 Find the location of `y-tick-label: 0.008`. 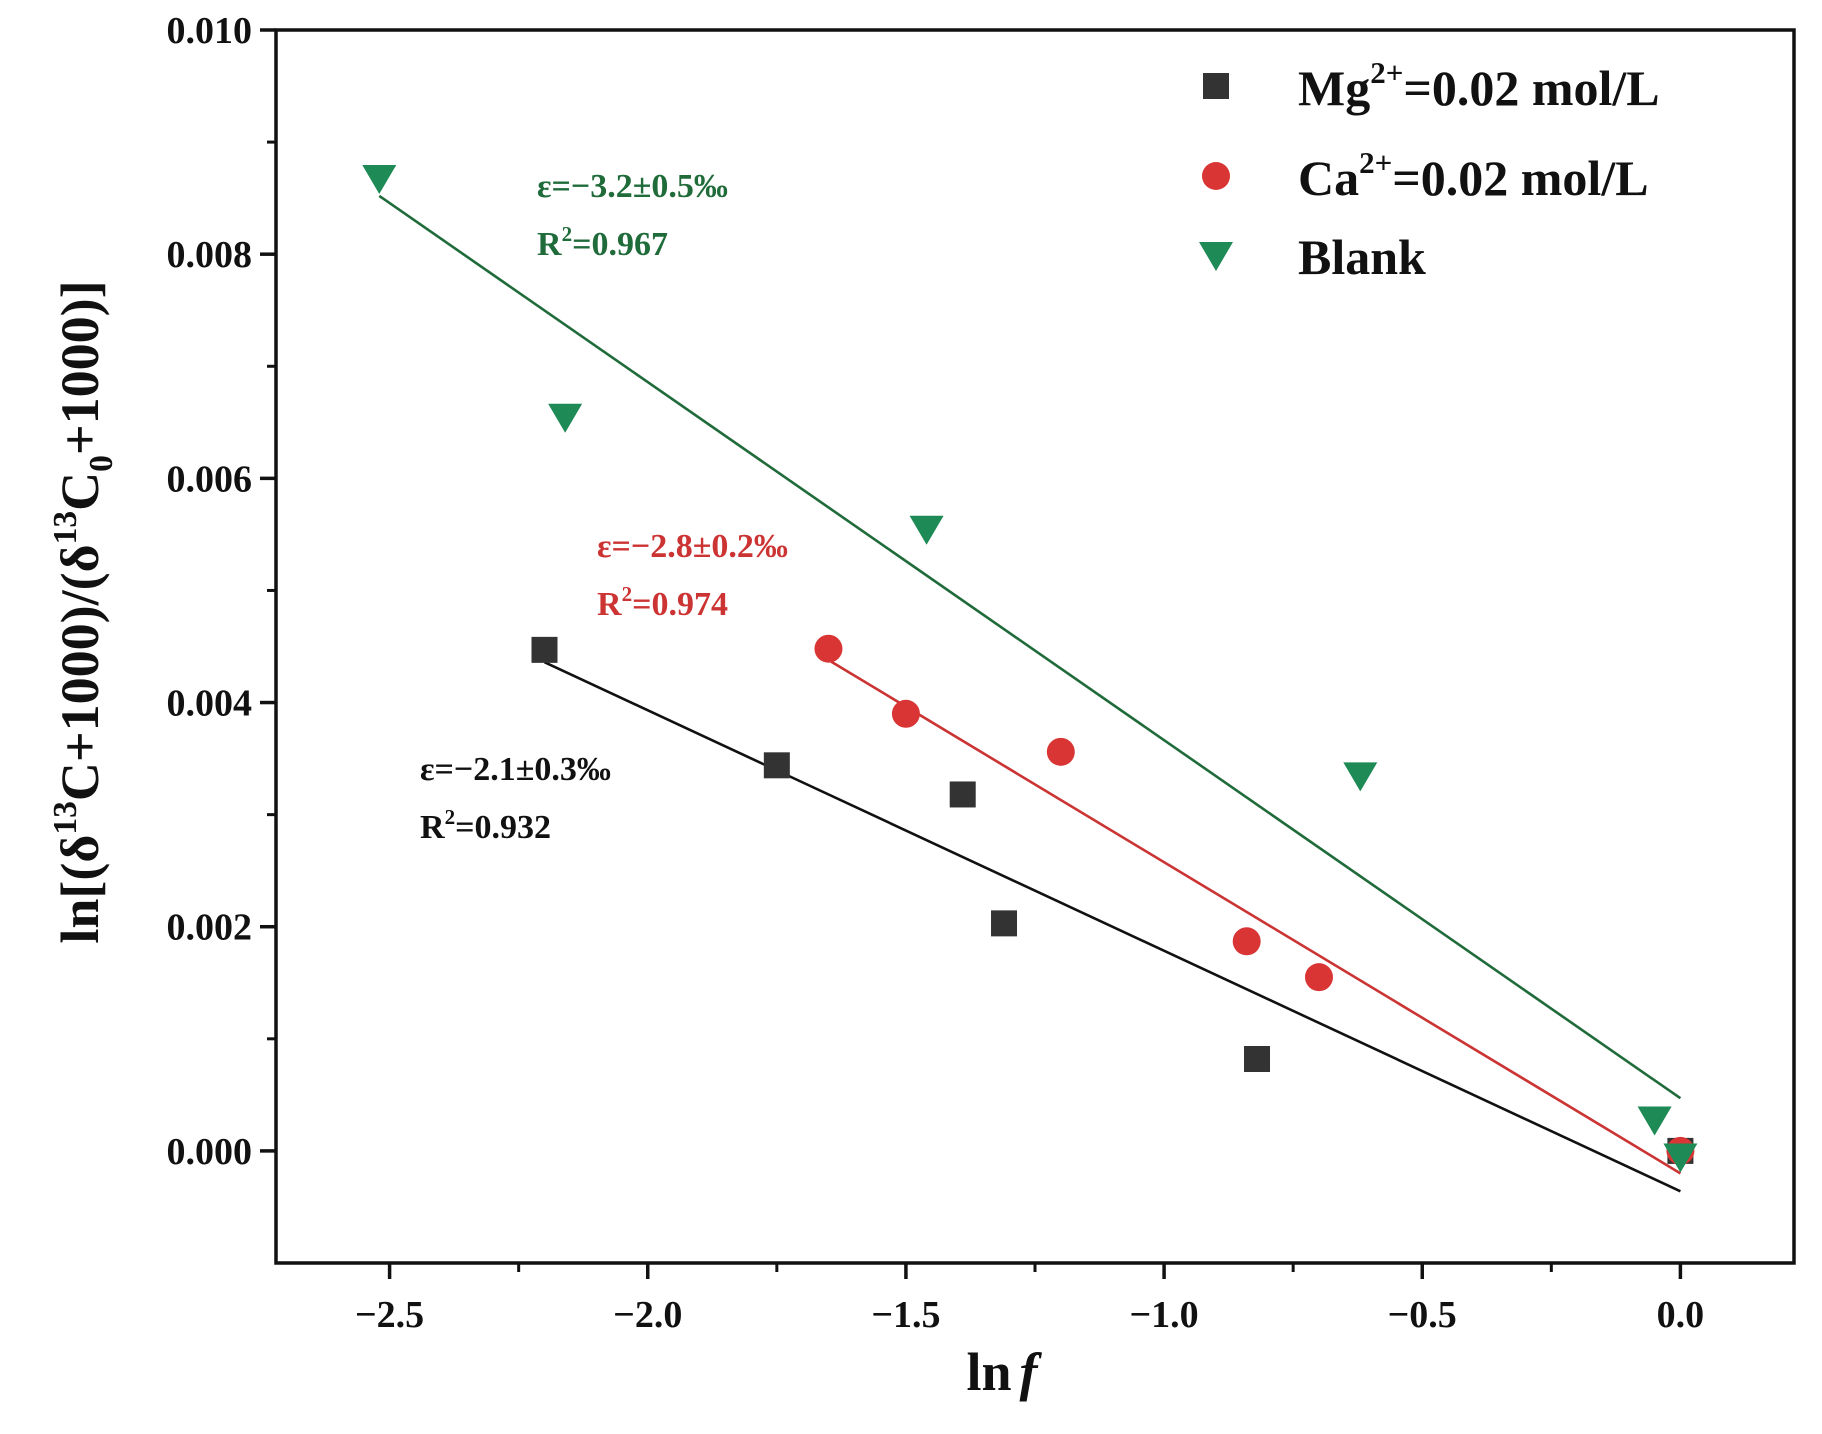

y-tick-label: 0.008 is located at coordinates (210, 255).